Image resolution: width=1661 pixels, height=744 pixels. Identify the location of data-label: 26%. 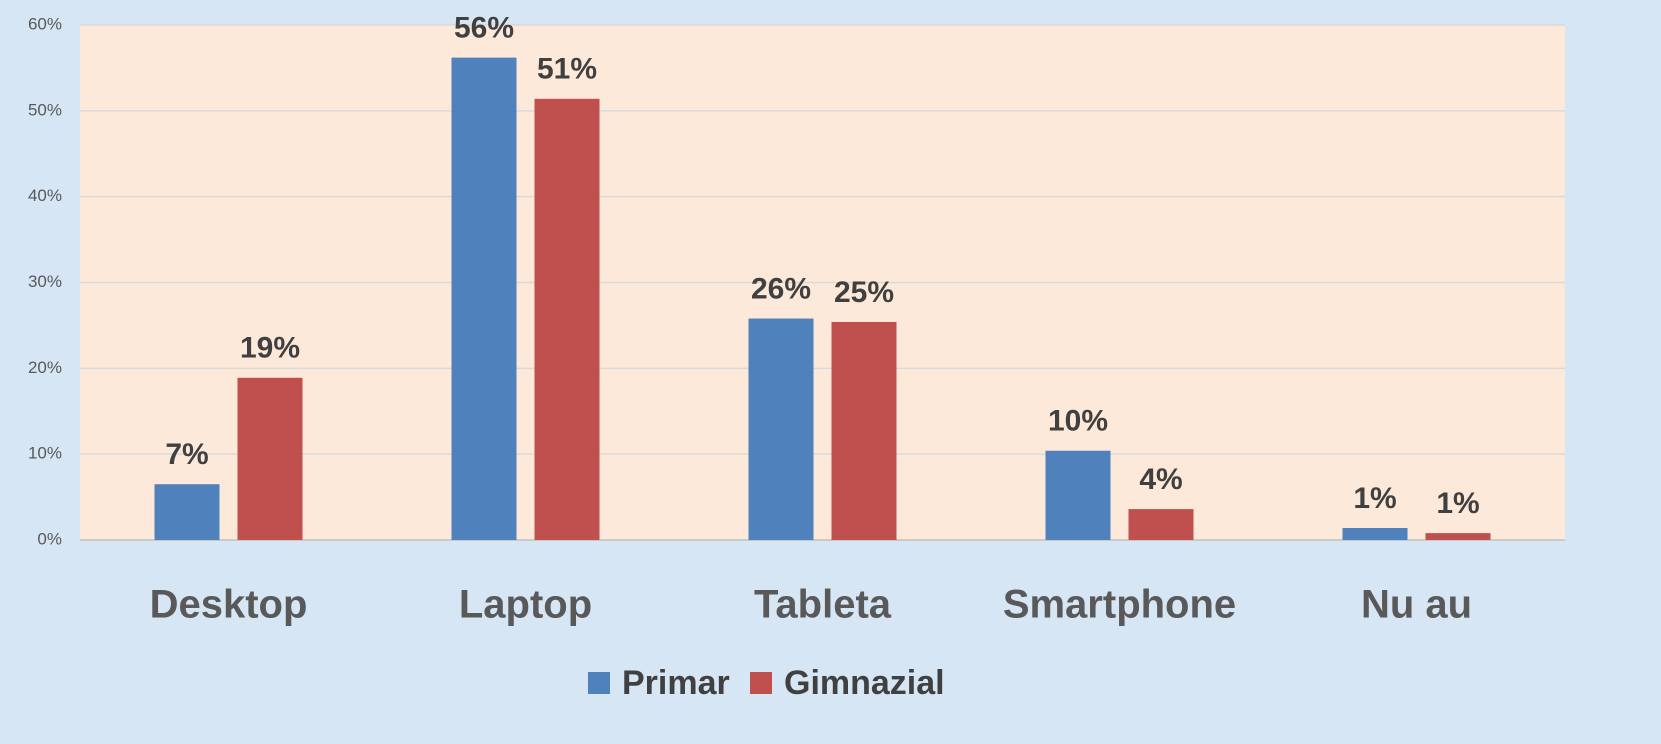
(781, 288).